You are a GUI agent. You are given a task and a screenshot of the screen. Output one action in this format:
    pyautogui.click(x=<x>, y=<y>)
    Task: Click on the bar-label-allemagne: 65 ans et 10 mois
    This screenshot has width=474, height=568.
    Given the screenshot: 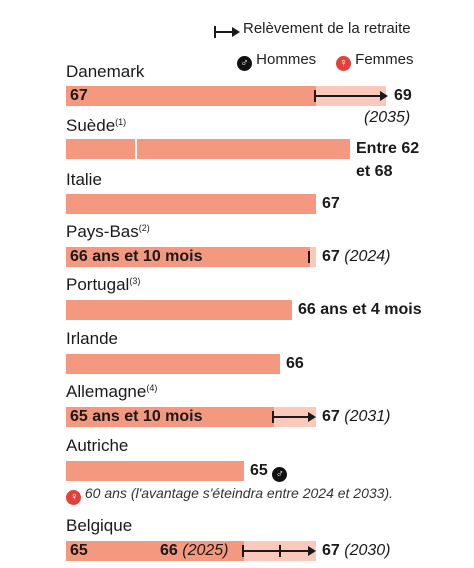 What is the action you would take?
    pyautogui.click(x=136, y=416)
    